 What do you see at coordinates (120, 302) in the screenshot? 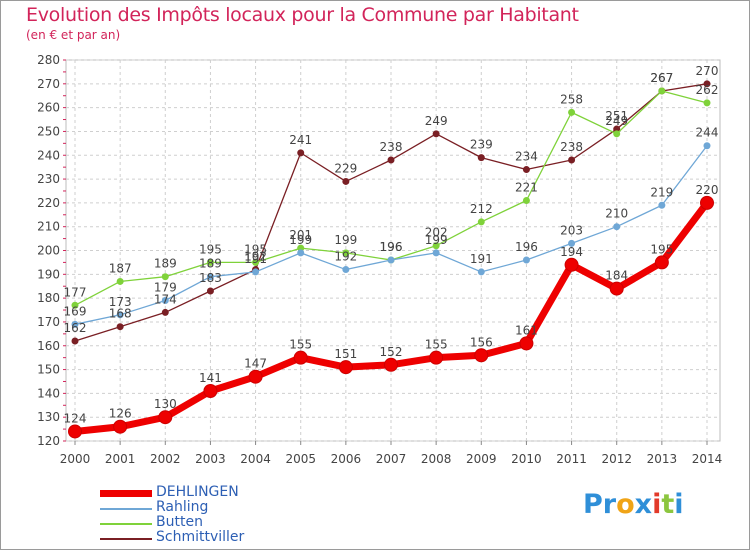
I see `data-label: 173` at bounding box center [120, 302].